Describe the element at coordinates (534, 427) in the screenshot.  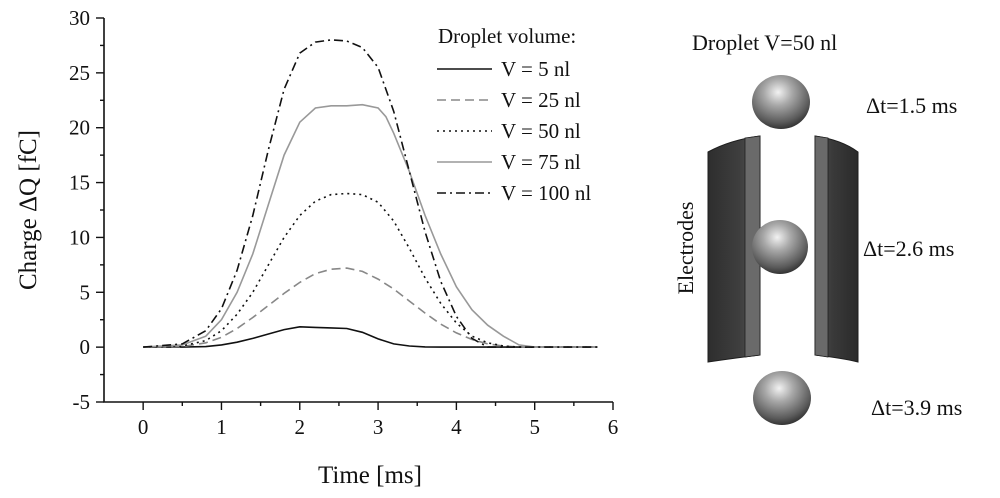
I see `x-tick-label: 5` at that location.